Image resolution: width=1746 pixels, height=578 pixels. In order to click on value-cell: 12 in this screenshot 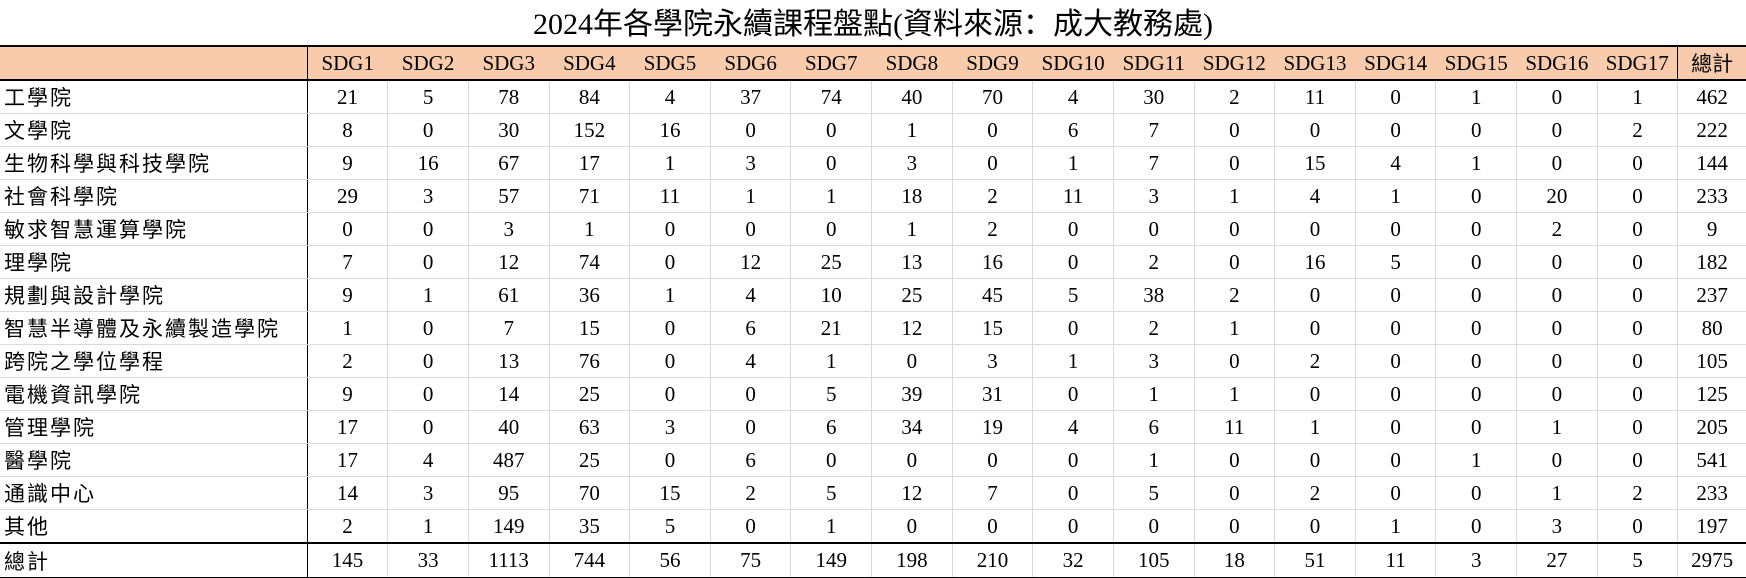, I will do `click(751, 262)`.